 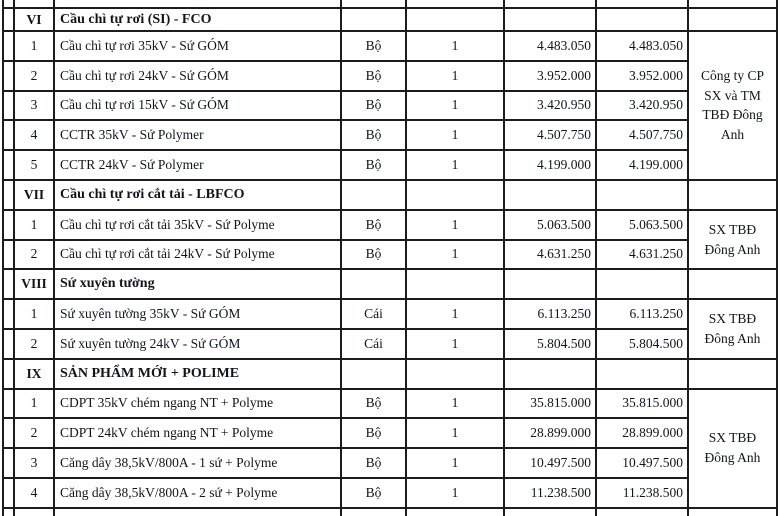 What do you see at coordinates (197, 373) in the screenshot?
I see `section-title-cell: SẢN PHẨM MỚI + POLIME` at bounding box center [197, 373].